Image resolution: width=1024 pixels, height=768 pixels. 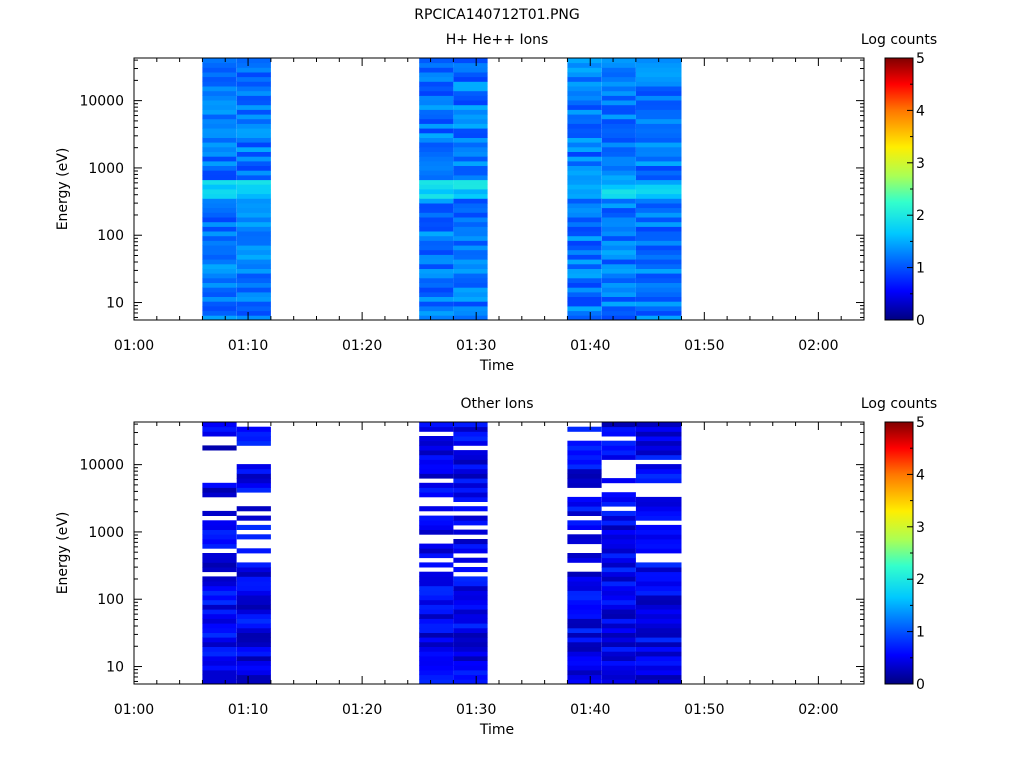 What do you see at coordinates (920, 475) in the screenshot?
I see `colorbar-tick-label: 4` at bounding box center [920, 475].